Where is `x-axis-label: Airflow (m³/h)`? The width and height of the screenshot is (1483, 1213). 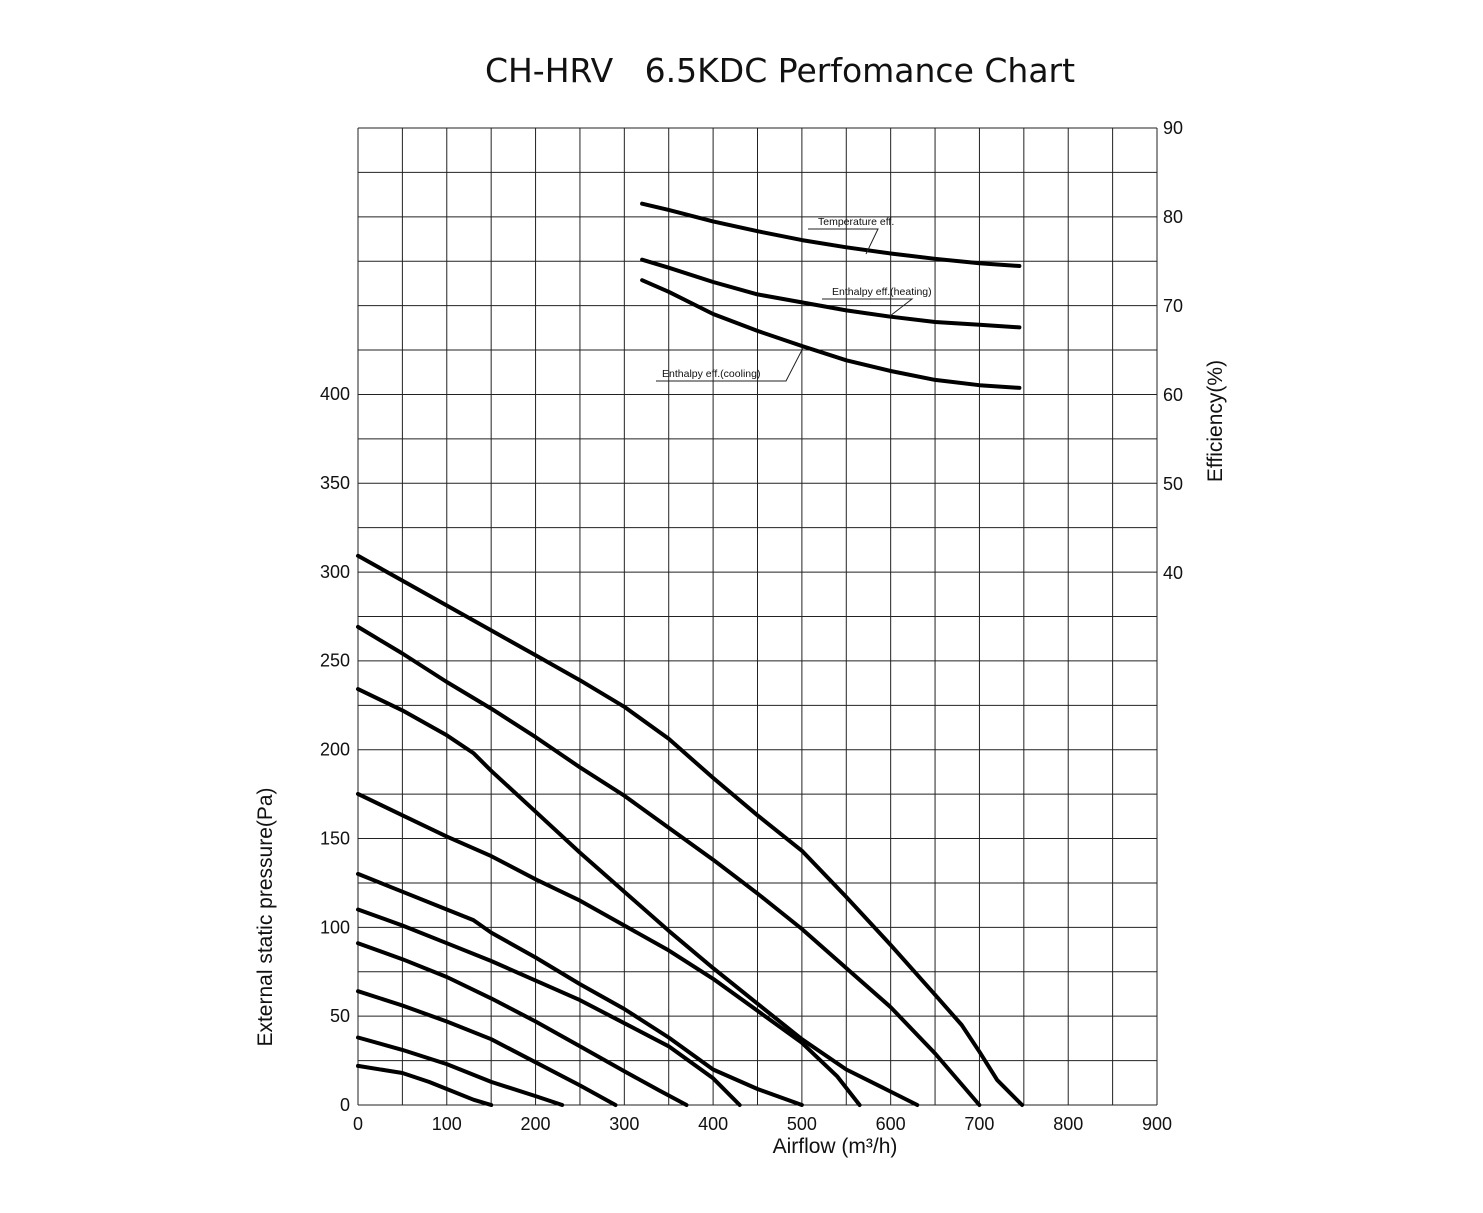
x-axis-label: Airflow (m³/h) is located at coordinates (835, 1146).